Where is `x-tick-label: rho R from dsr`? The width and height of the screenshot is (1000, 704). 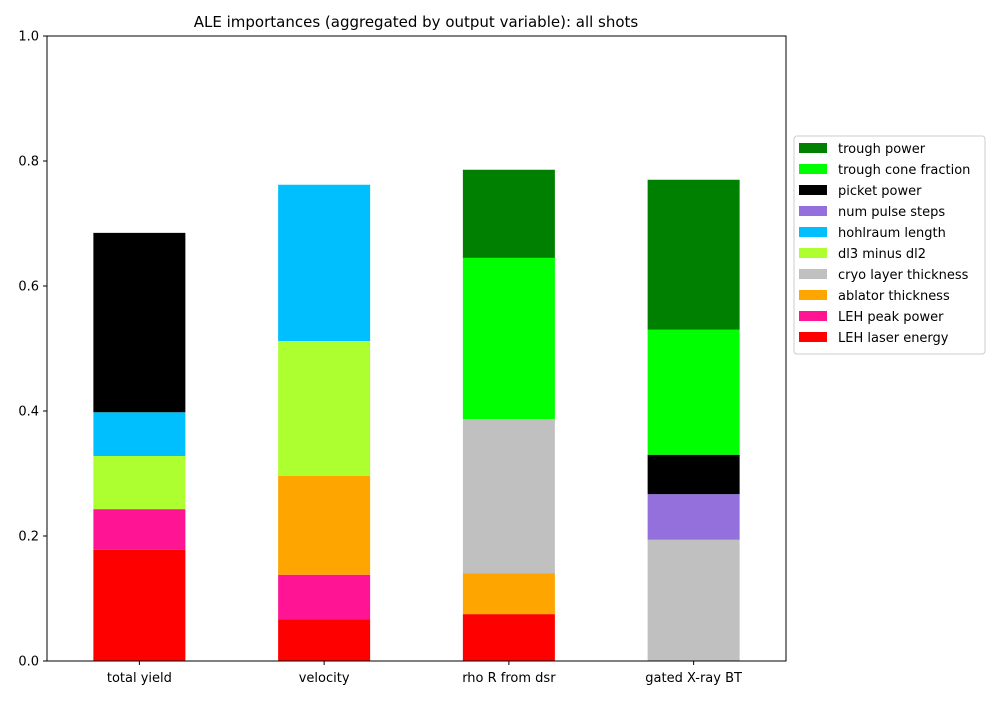 x-tick-label: rho R from dsr is located at coordinates (509, 678).